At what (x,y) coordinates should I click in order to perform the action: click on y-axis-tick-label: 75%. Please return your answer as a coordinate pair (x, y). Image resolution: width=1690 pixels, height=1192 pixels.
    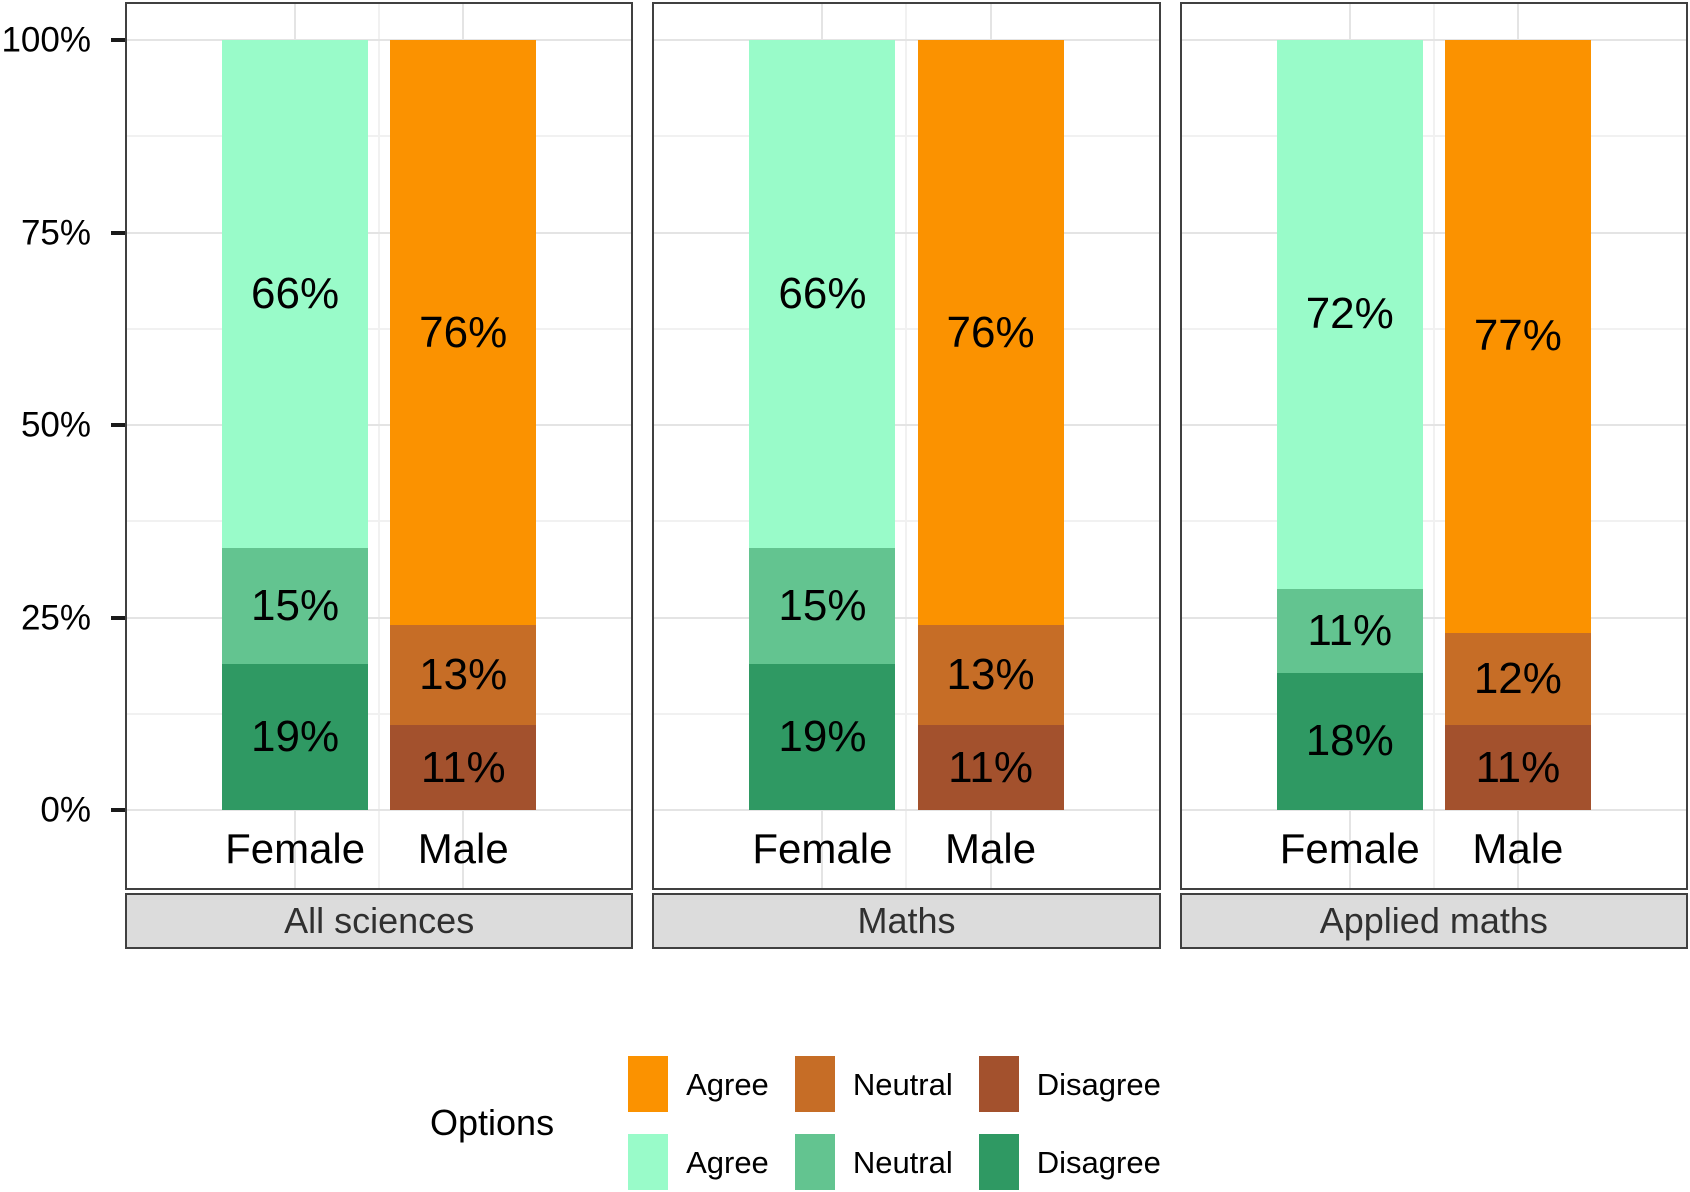
    Looking at the image, I should click on (55, 232).